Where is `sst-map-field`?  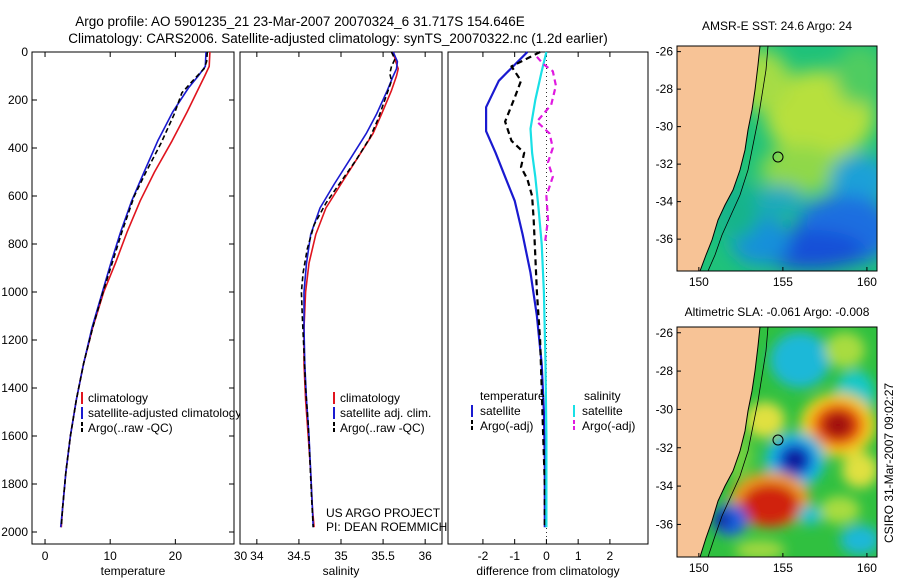
sst-map-field is located at coordinates (777, 158).